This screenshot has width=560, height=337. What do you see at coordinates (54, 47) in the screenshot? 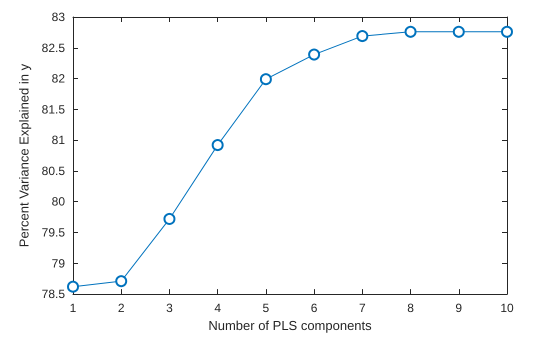
I see `y-tick-label: 82.5` at bounding box center [54, 47].